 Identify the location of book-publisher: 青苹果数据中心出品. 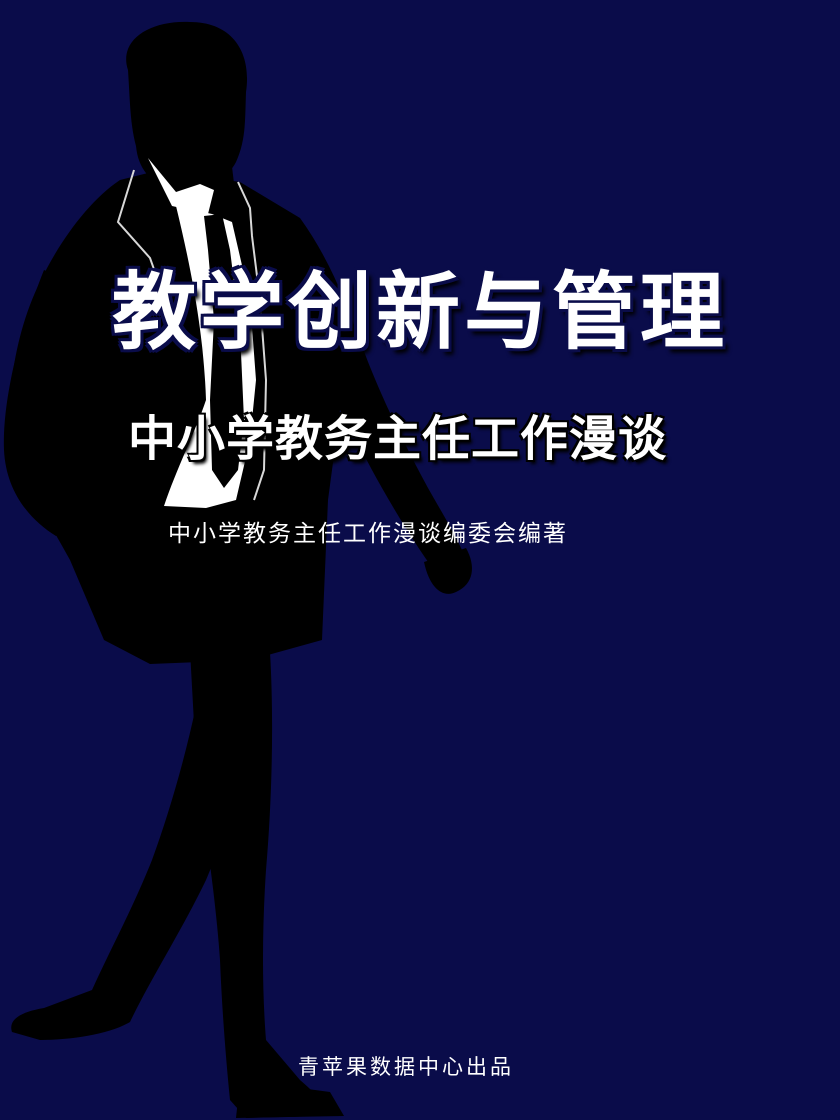
(406, 1067).